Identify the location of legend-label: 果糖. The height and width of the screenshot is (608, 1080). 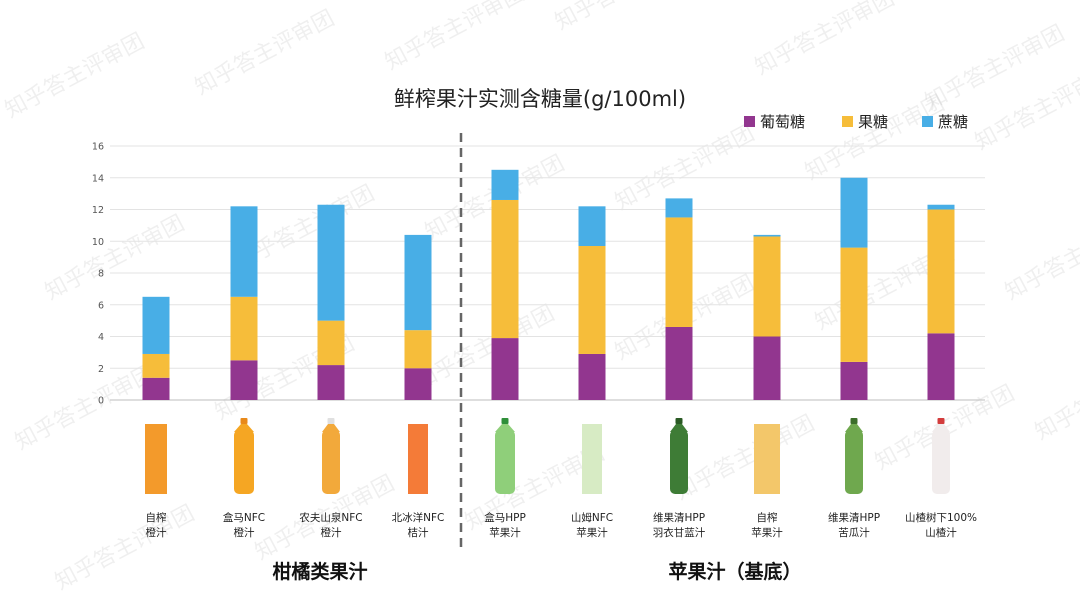
(873, 122).